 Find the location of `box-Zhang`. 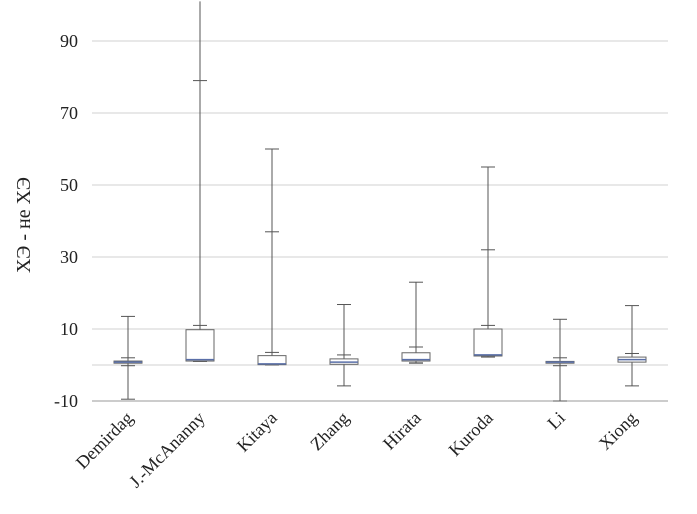

box-Zhang is located at coordinates (344, 345).